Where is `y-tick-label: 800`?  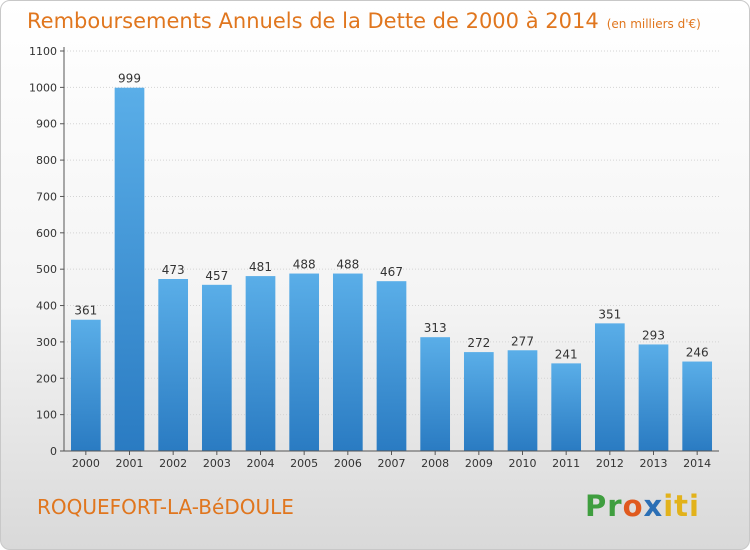
y-tick-label: 800 is located at coordinates (46, 160).